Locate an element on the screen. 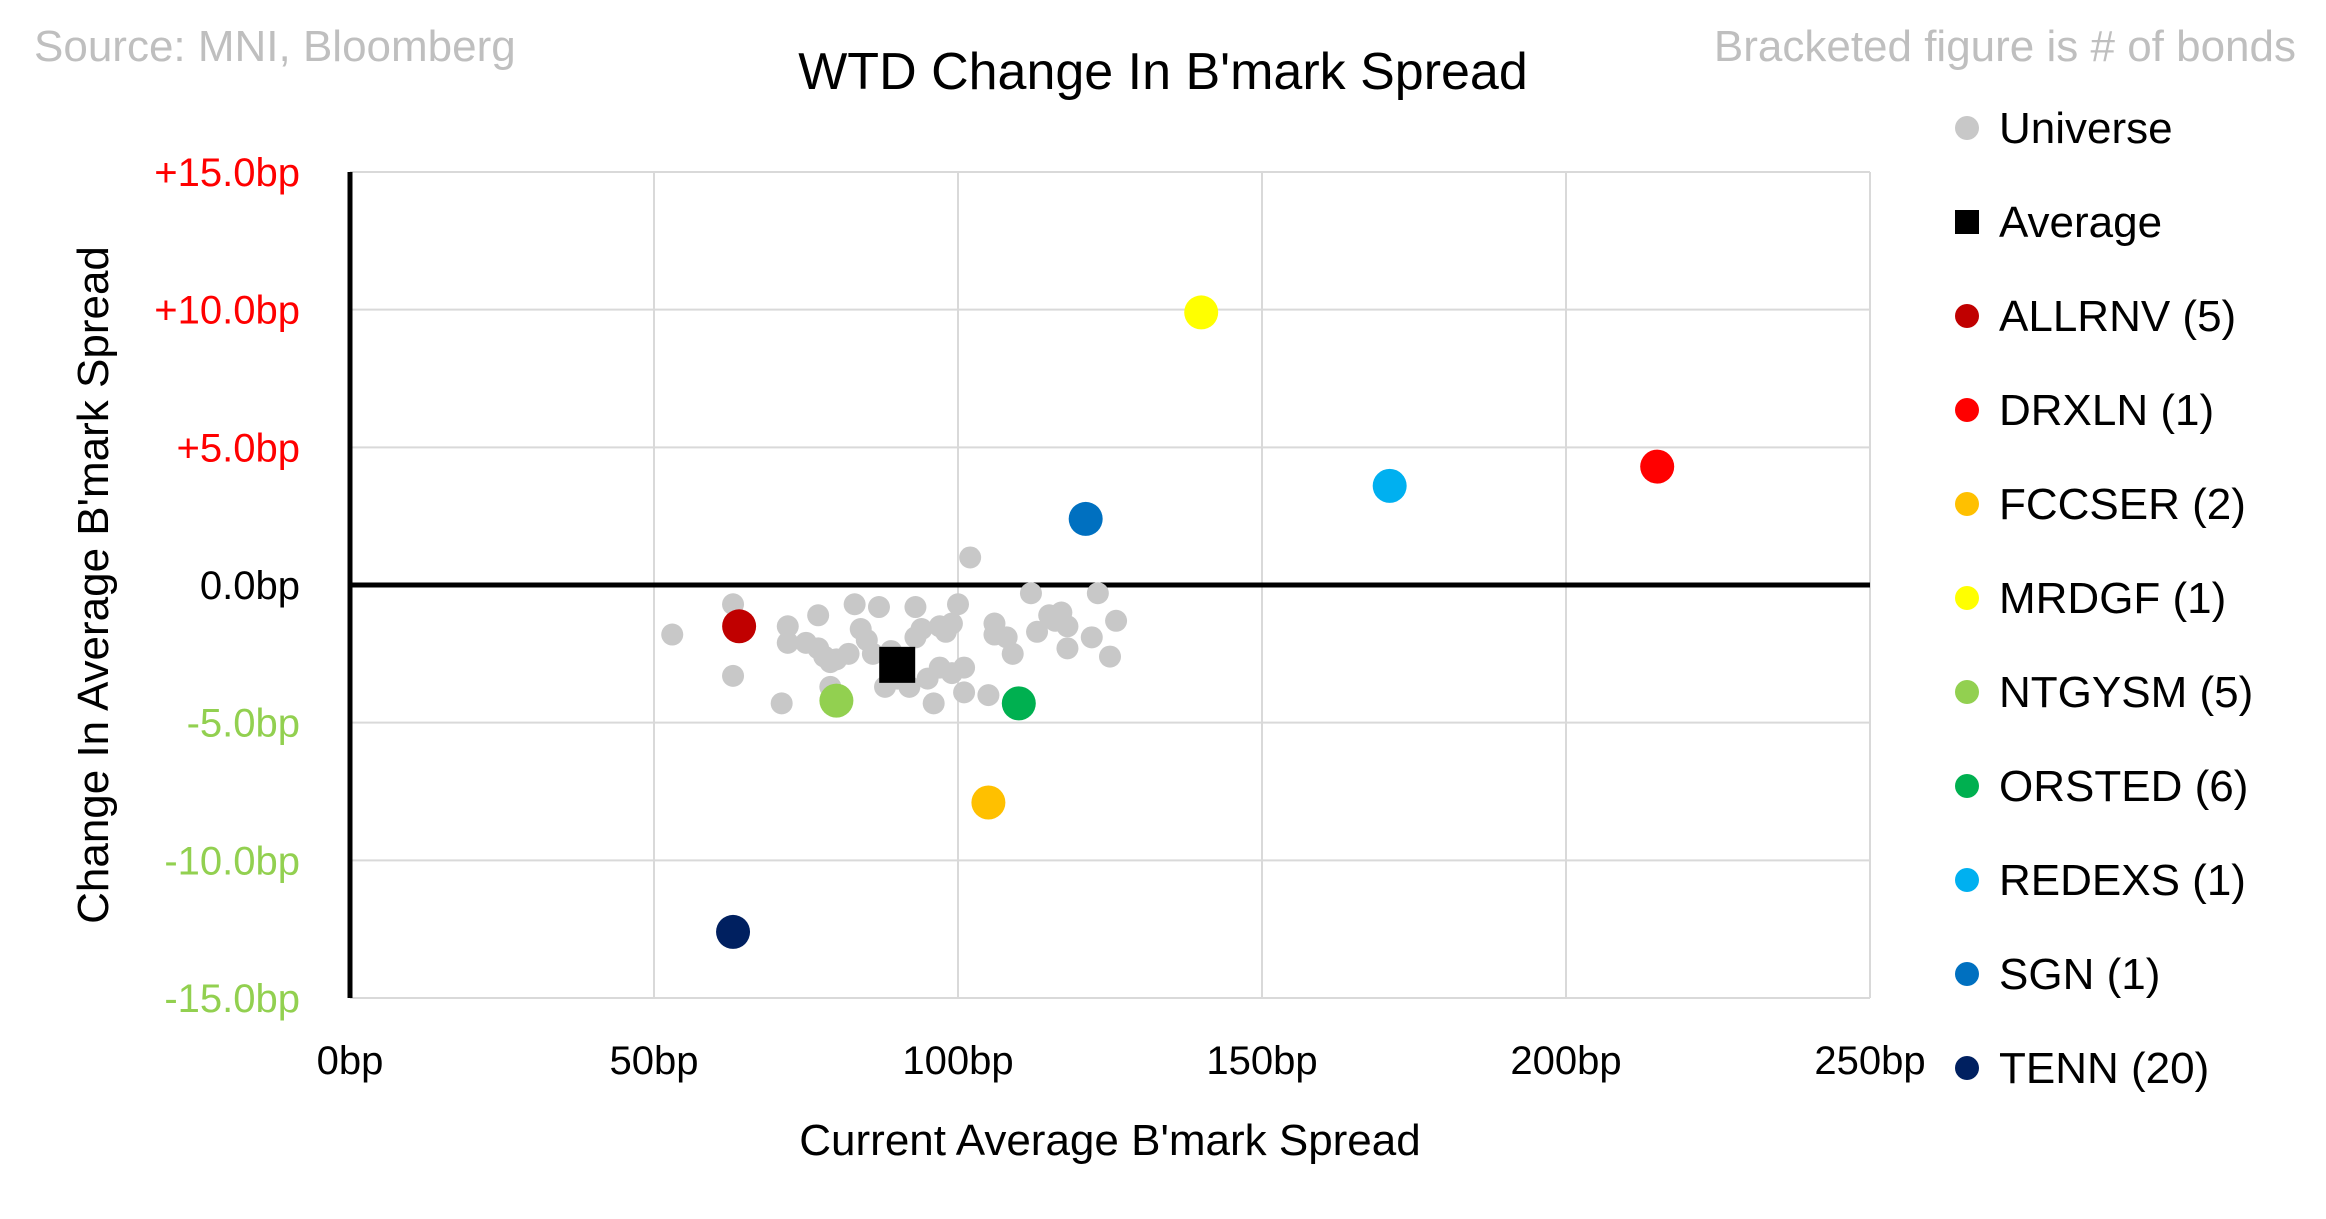  drxln-point is located at coordinates (1657, 466).